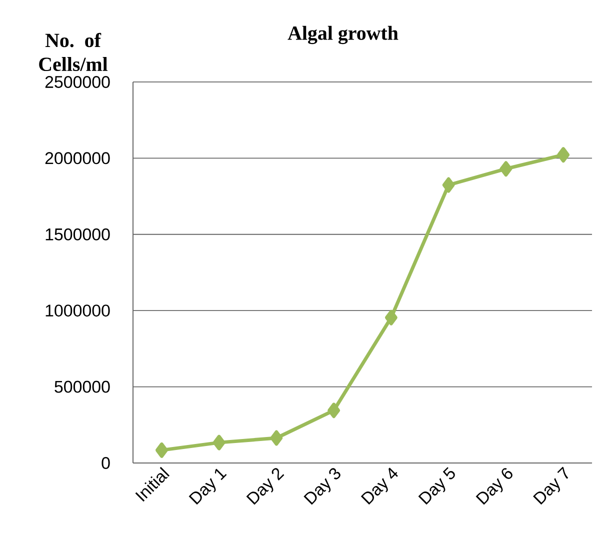  I want to click on x-tick-label: Day 1, so click(207, 486).